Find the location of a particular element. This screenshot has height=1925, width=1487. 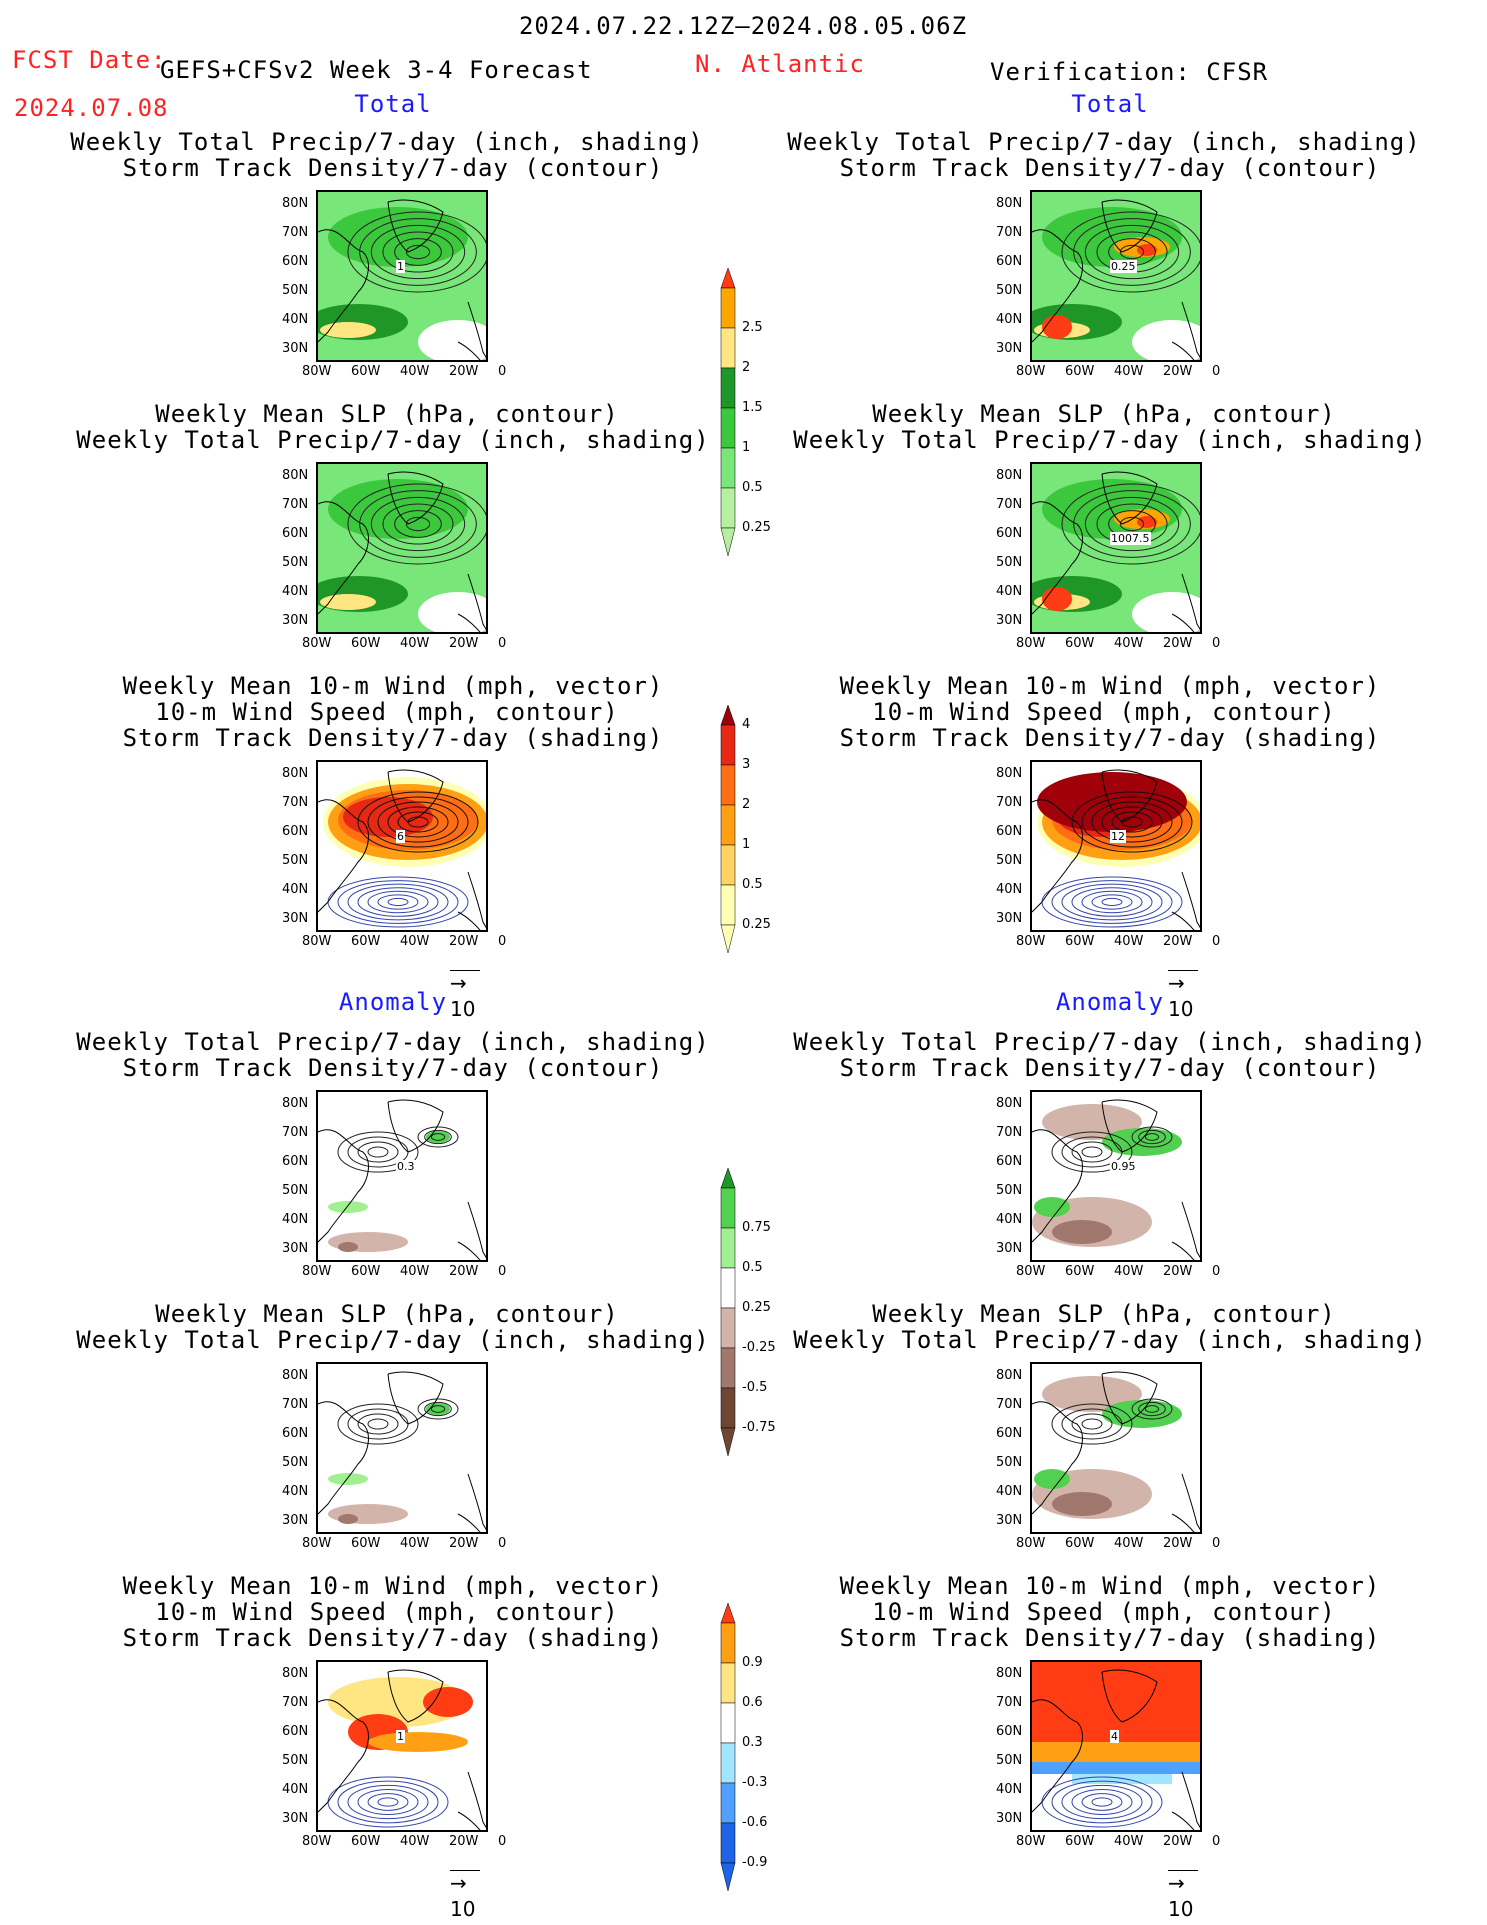

panel-title-r3r-line3: Storm Track Density/7-day (shading) is located at coordinates (1110, 738).